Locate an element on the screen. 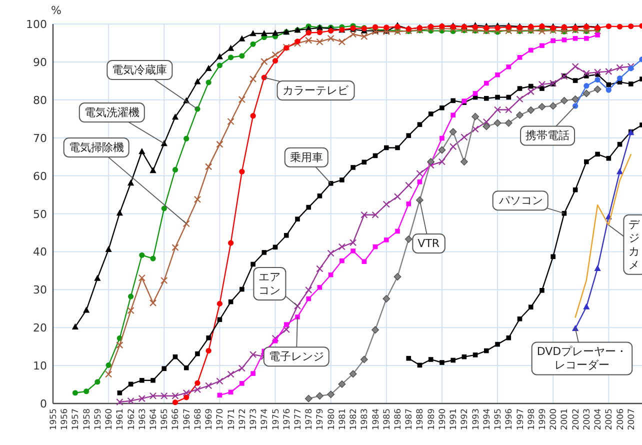 The width and height of the screenshot is (642, 445). x-tick-label: 1961 is located at coordinates (121, 419).